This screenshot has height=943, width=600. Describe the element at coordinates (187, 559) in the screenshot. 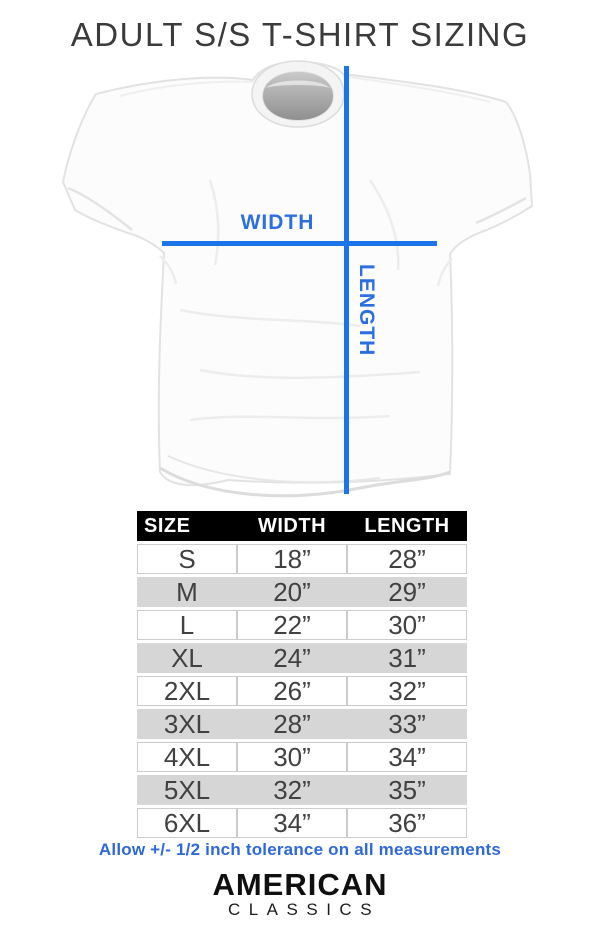

I see `cell-size: S` at that location.